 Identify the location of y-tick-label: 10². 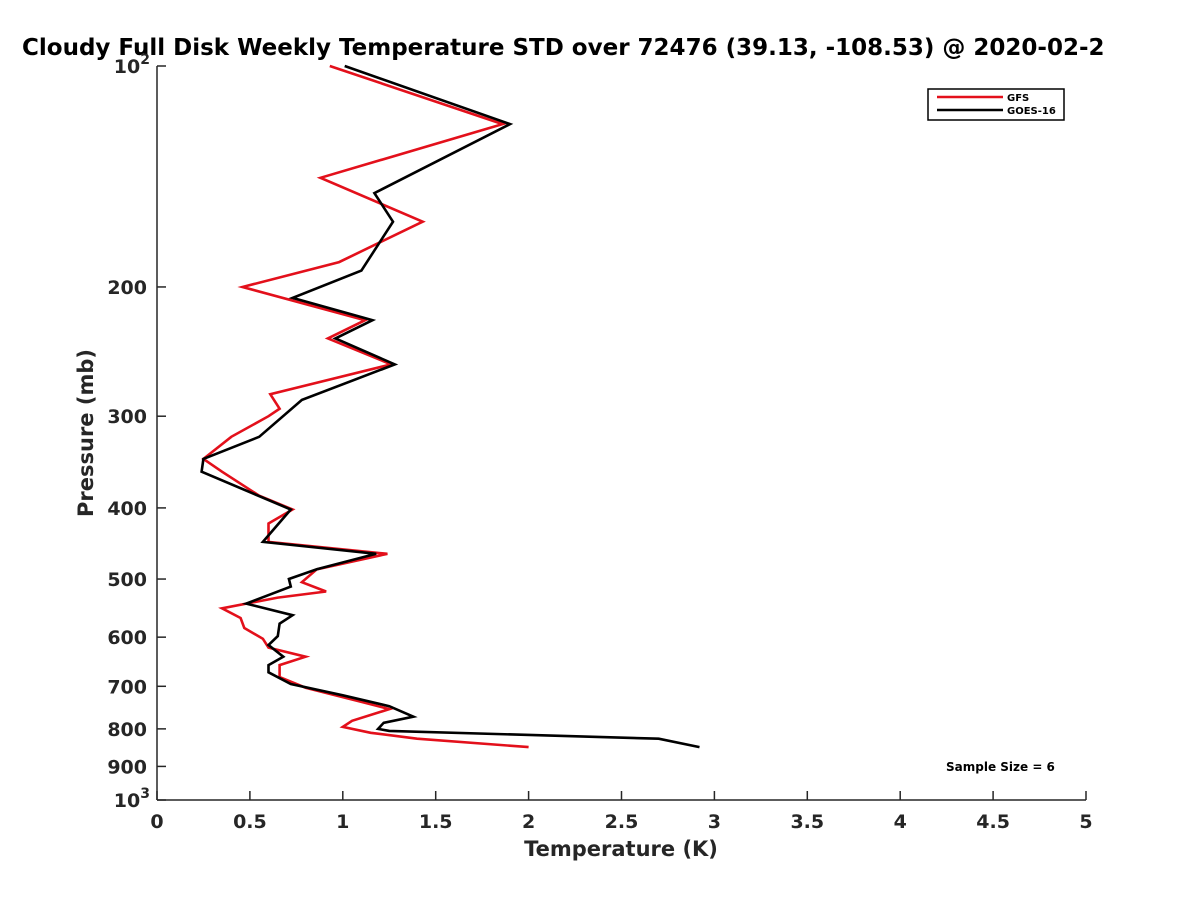
(132, 65).